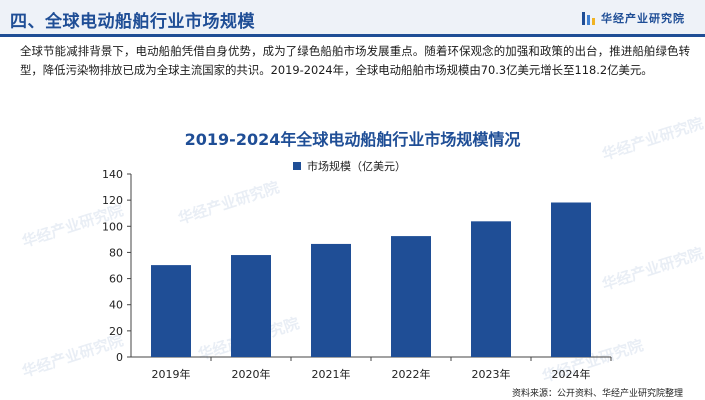 The image size is (705, 400). What do you see at coordinates (119, 357) in the screenshot?
I see `y-tick-label: 0` at bounding box center [119, 357].